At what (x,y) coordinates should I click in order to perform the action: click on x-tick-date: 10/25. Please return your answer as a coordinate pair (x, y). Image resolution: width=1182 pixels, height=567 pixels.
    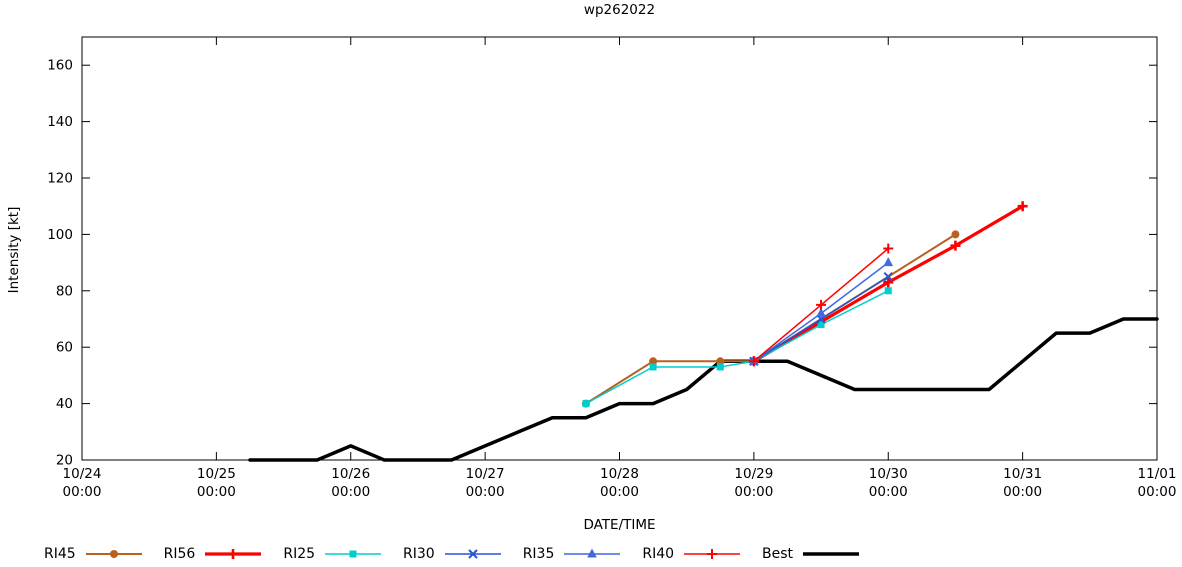
    Looking at the image, I should click on (216, 474).